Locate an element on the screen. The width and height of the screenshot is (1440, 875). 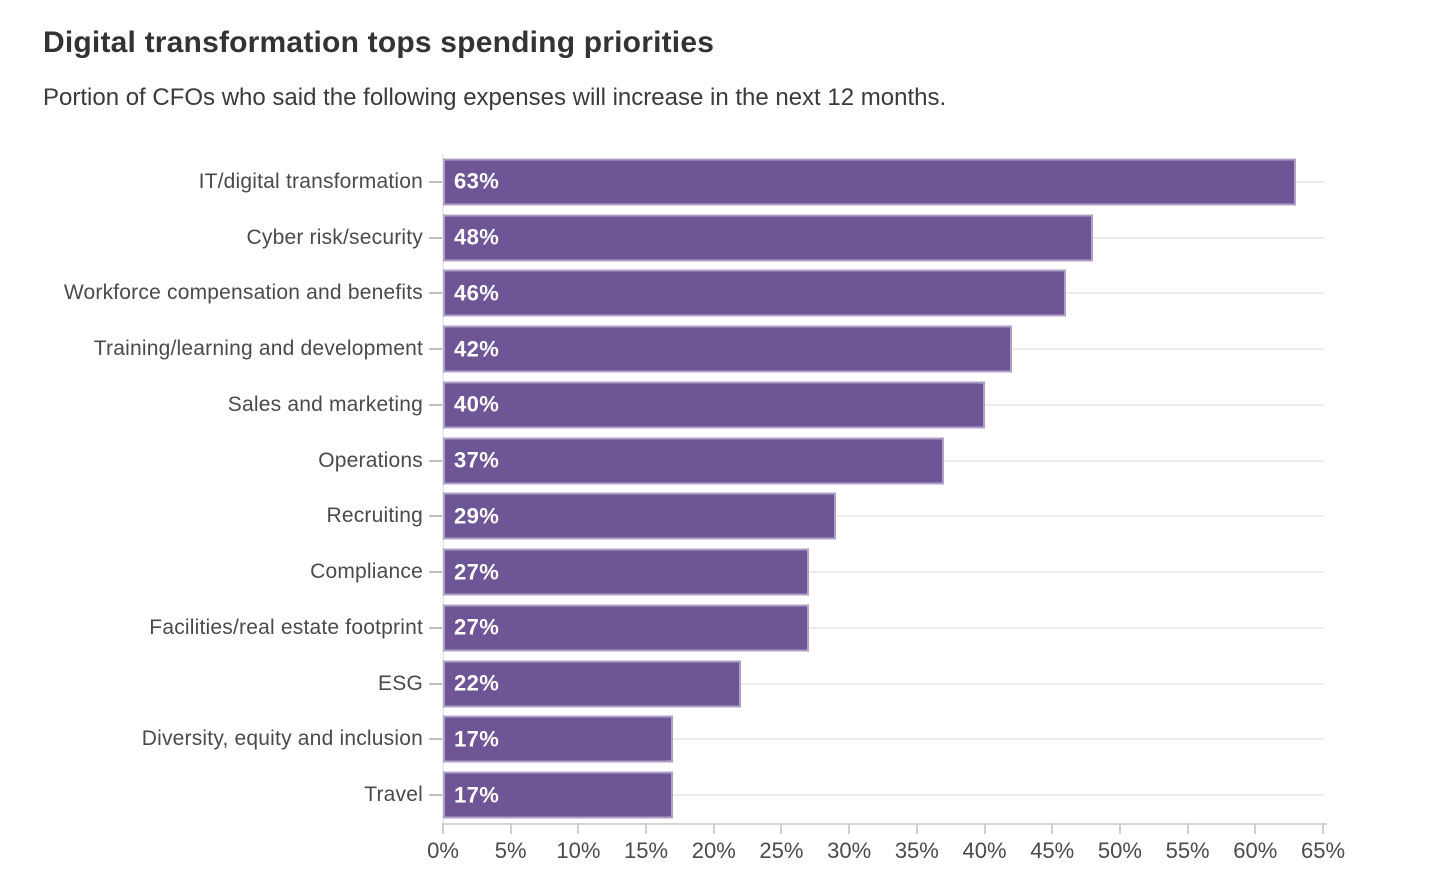
chart-row: Compliance 27% is located at coordinates (720, 572).